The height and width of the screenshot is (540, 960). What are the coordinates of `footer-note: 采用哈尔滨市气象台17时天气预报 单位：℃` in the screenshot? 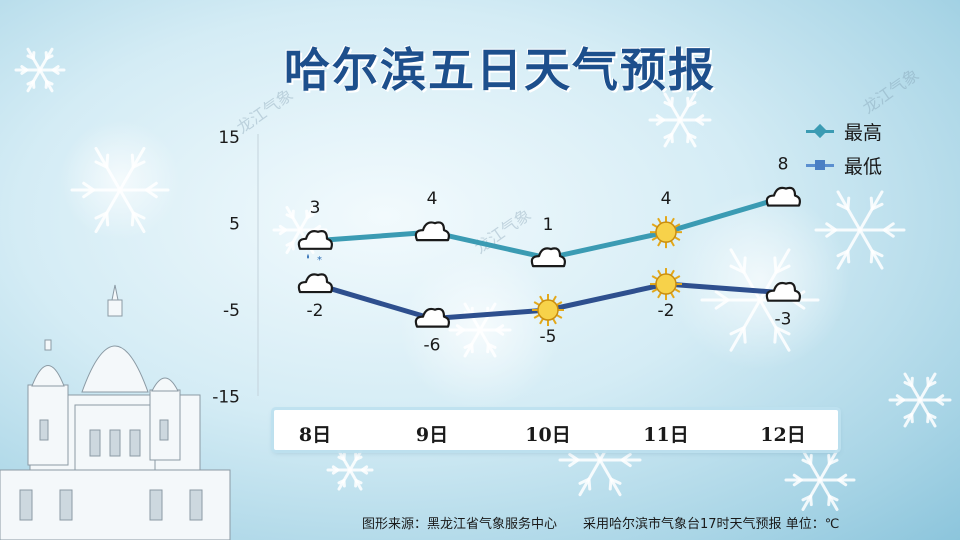 It's located at (711, 524).